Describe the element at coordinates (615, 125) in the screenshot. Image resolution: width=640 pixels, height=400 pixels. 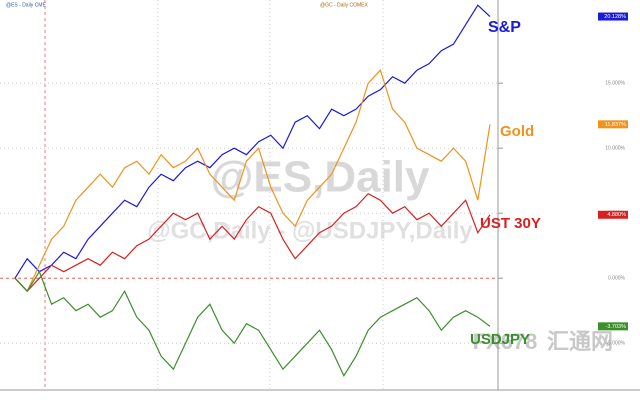
I see `end-value-label: 11.837%` at that location.